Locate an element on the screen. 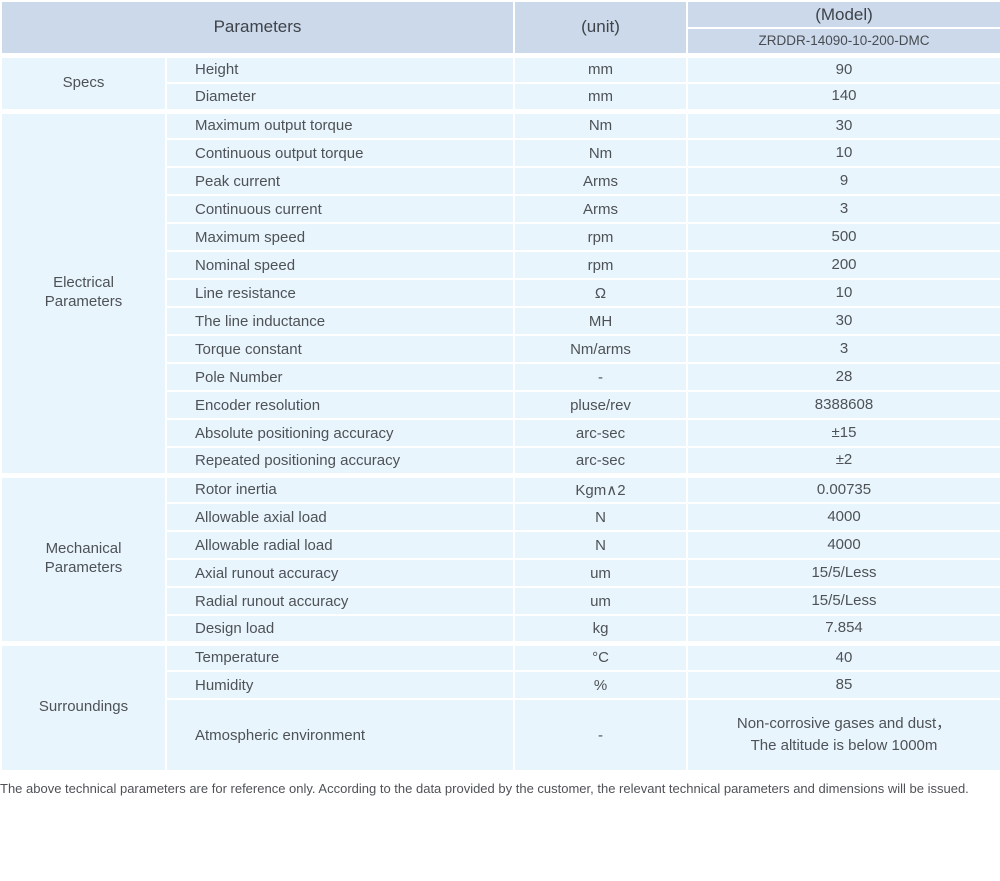 The width and height of the screenshot is (1000, 881). category-label: Surroundings is located at coordinates (83, 707).